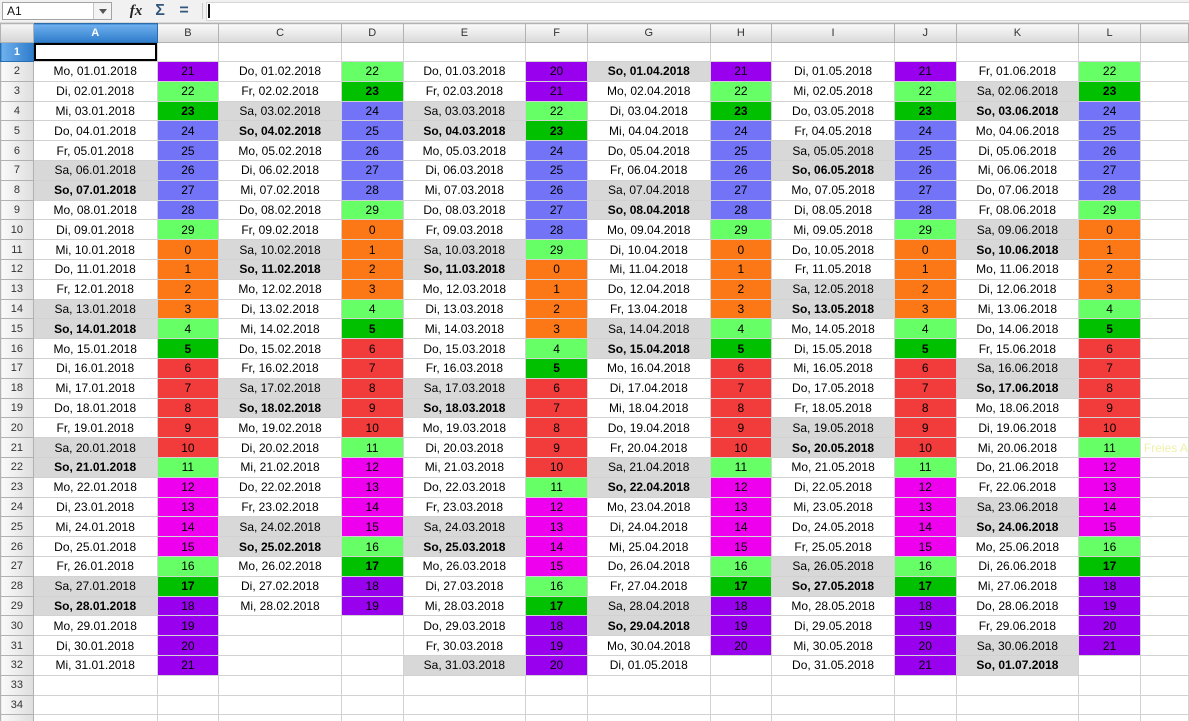  I want to click on cell-H25: 14, so click(741, 527).